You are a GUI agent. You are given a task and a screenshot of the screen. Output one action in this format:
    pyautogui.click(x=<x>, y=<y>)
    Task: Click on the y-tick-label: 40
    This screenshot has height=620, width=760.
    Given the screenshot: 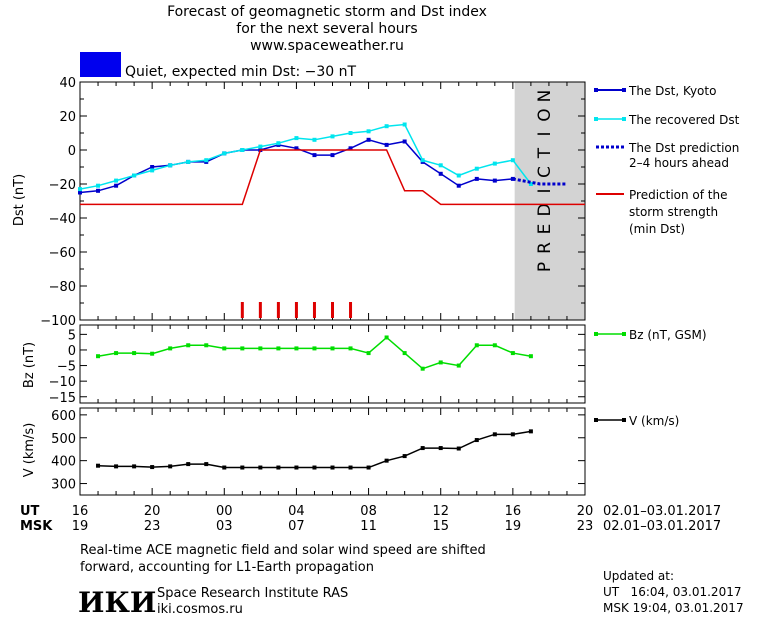 What is the action you would take?
    pyautogui.click(x=67, y=83)
    